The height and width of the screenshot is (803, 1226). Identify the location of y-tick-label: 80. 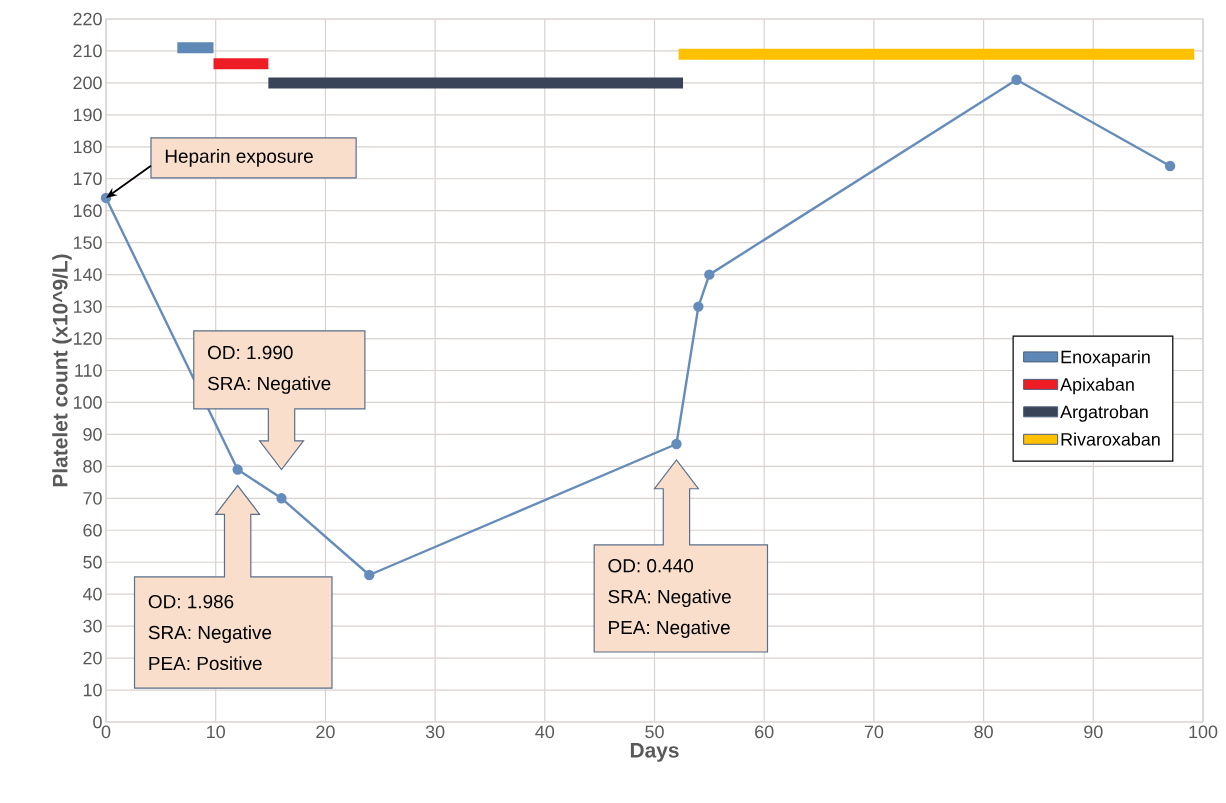
(92, 466).